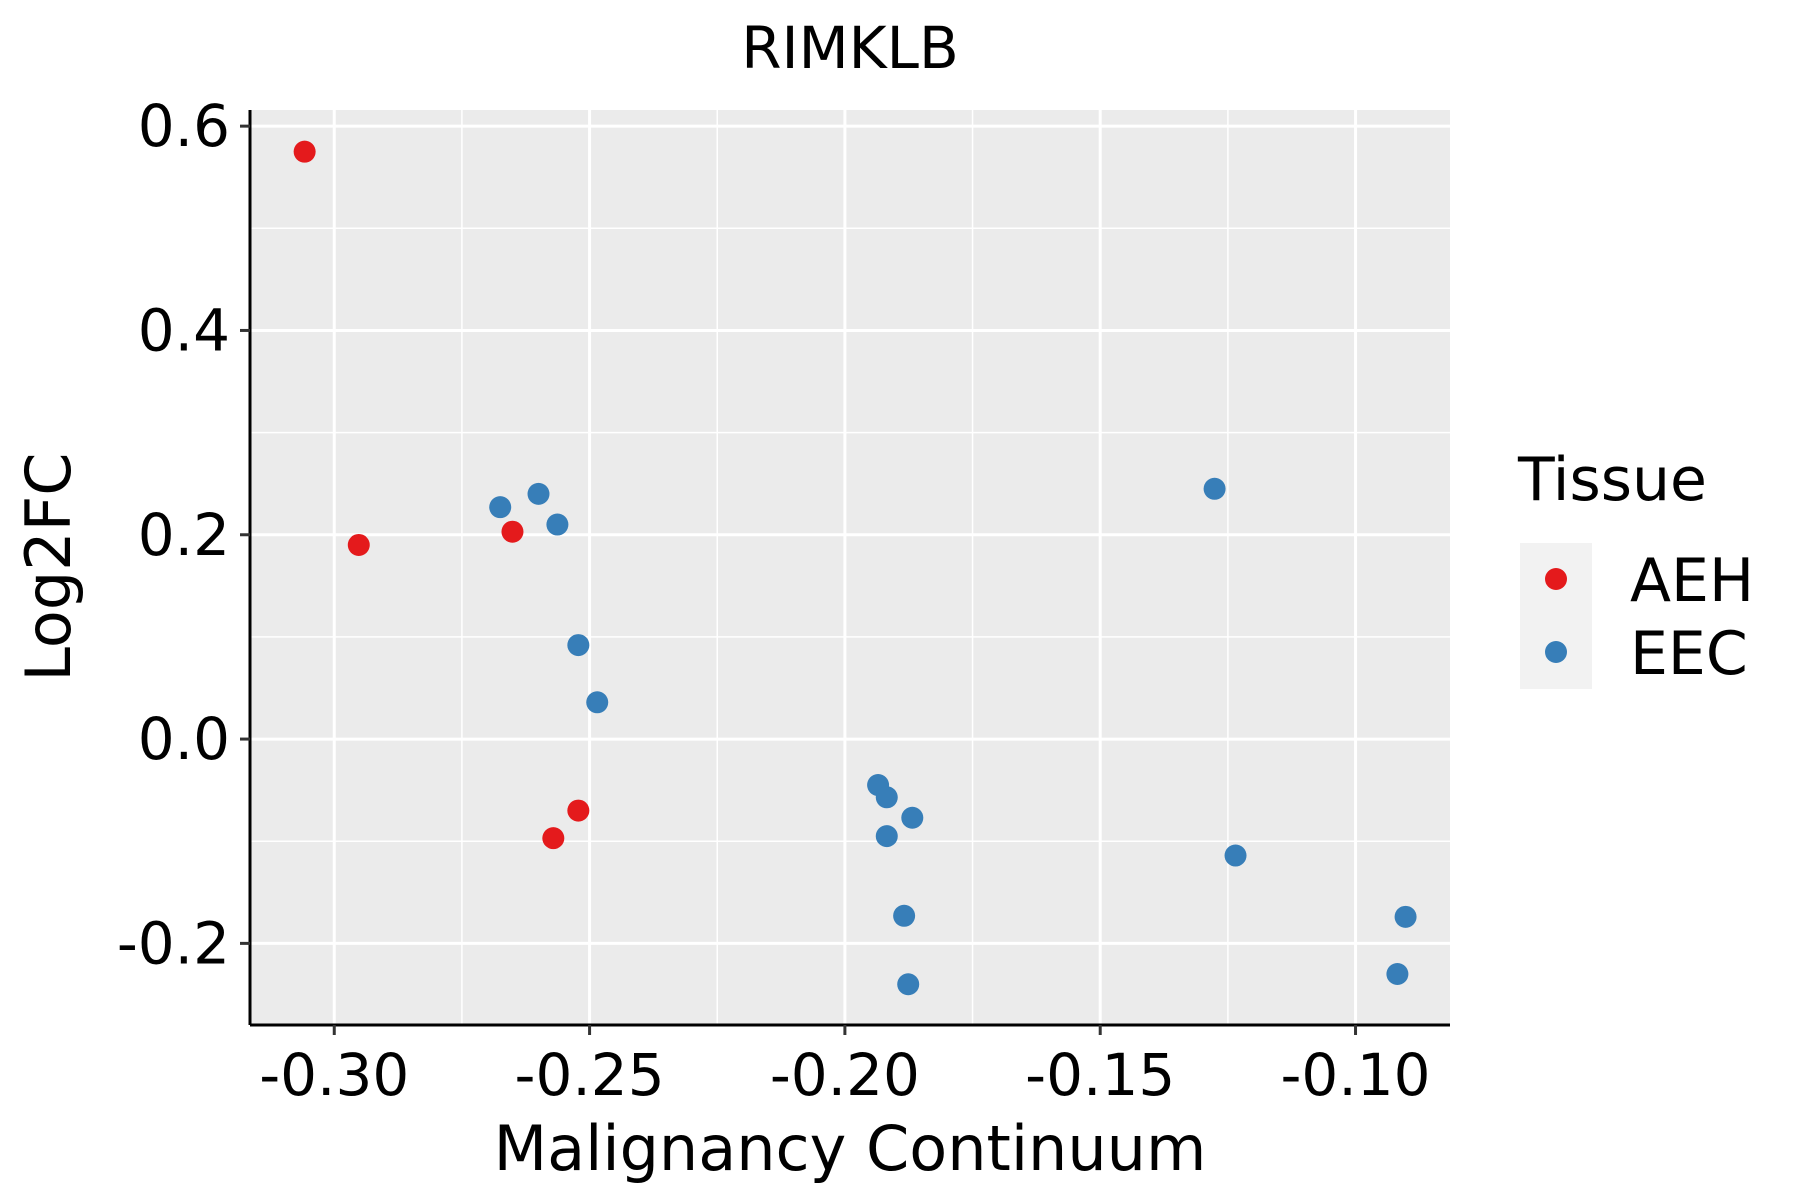 Image resolution: width=1800 pixels, height=1200 pixels. I want to click on legend: Tissue AEH EEC, so click(1635, 567).